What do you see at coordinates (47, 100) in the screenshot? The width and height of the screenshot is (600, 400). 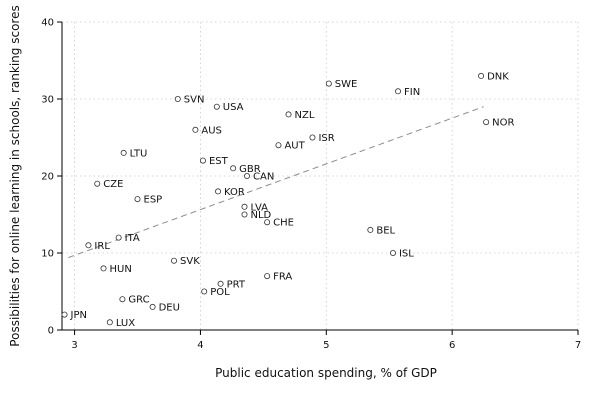 I see `y-tick-label-30: 30` at bounding box center [47, 100].